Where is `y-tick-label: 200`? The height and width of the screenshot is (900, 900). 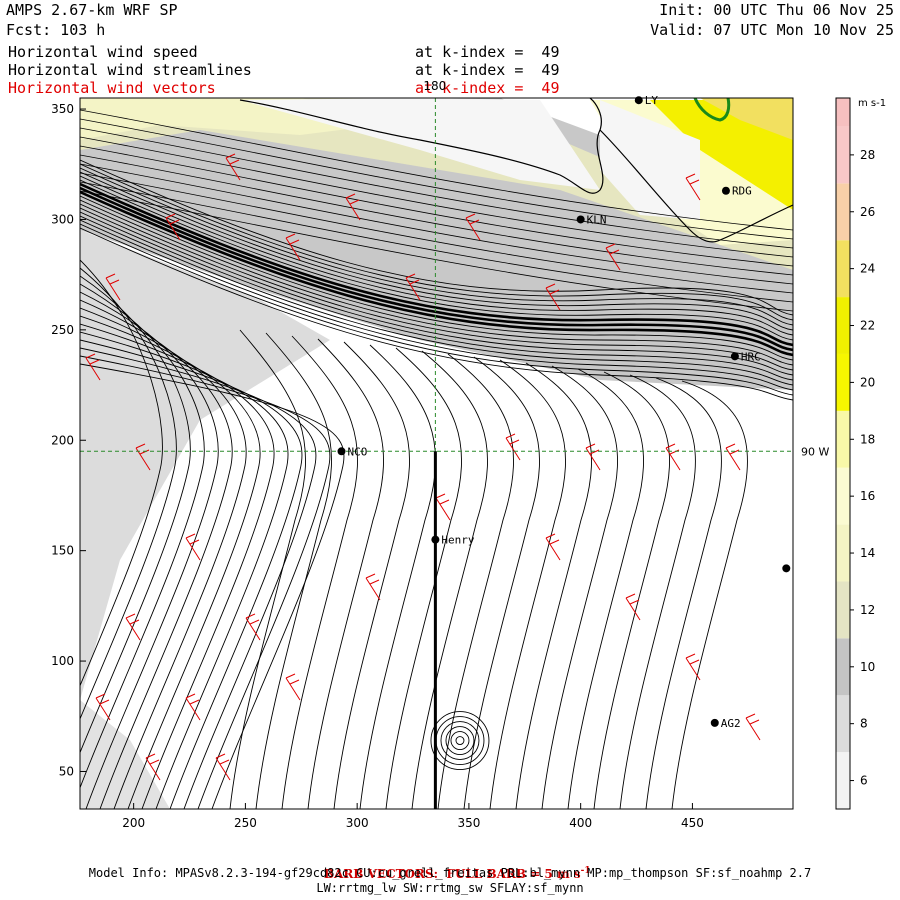 y-tick-label: 200 is located at coordinates (62, 440).